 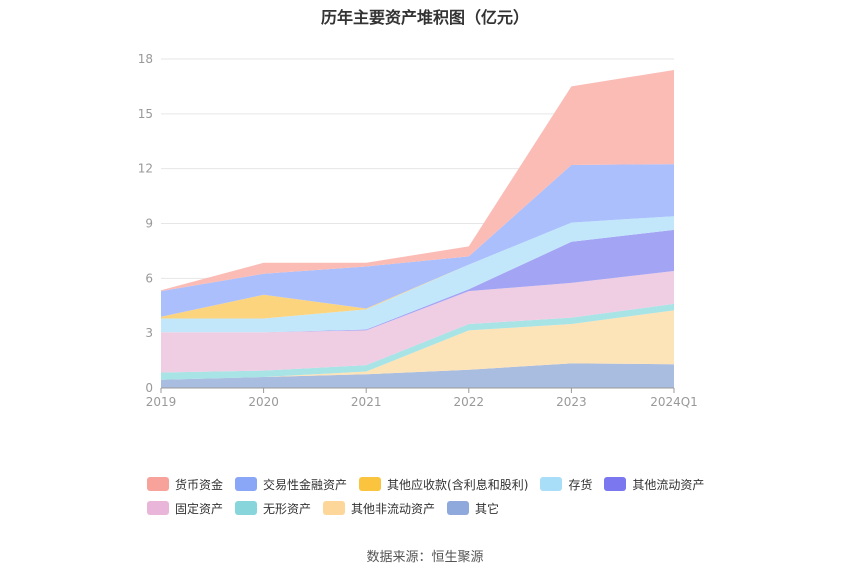 What do you see at coordinates (145, 169) in the screenshot?
I see `y-tick-label: 12` at bounding box center [145, 169].